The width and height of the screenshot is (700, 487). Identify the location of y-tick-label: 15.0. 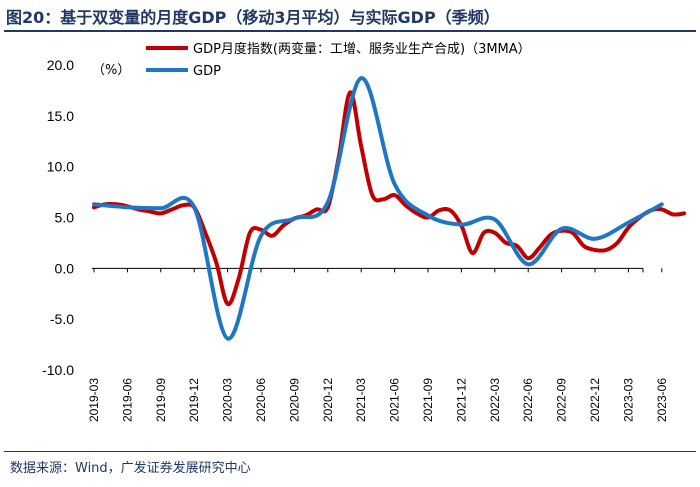
(60, 116).